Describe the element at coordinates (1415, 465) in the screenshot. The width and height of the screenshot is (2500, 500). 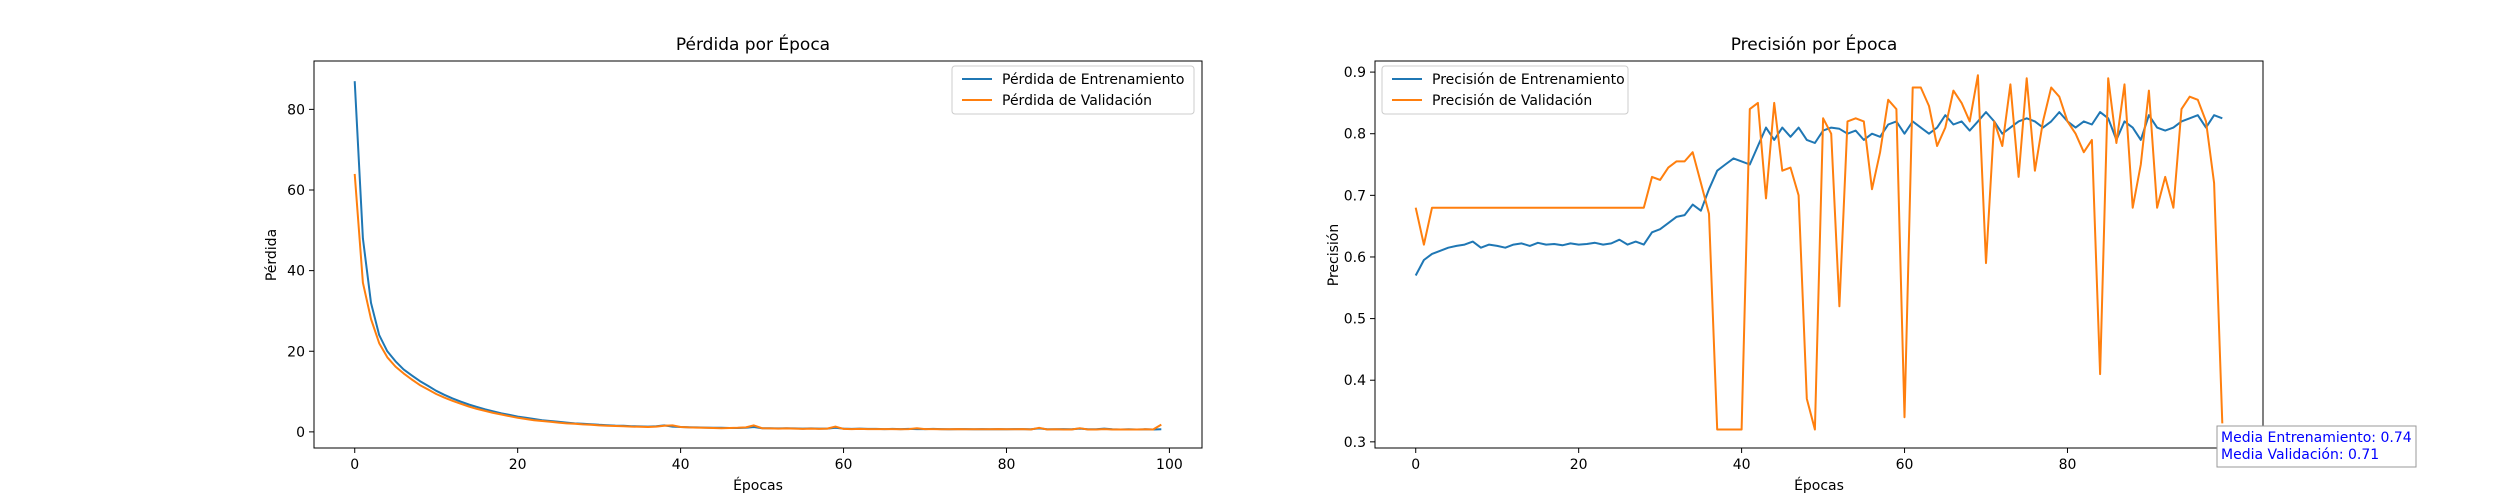
I see `accuracy-x-tick-label: 0` at that location.